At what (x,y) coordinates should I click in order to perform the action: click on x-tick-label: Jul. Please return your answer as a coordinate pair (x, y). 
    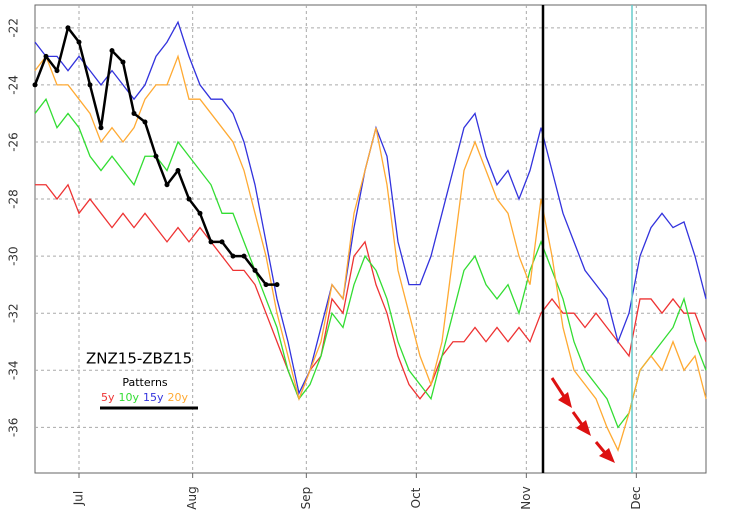
    Looking at the image, I should click on (79, 498).